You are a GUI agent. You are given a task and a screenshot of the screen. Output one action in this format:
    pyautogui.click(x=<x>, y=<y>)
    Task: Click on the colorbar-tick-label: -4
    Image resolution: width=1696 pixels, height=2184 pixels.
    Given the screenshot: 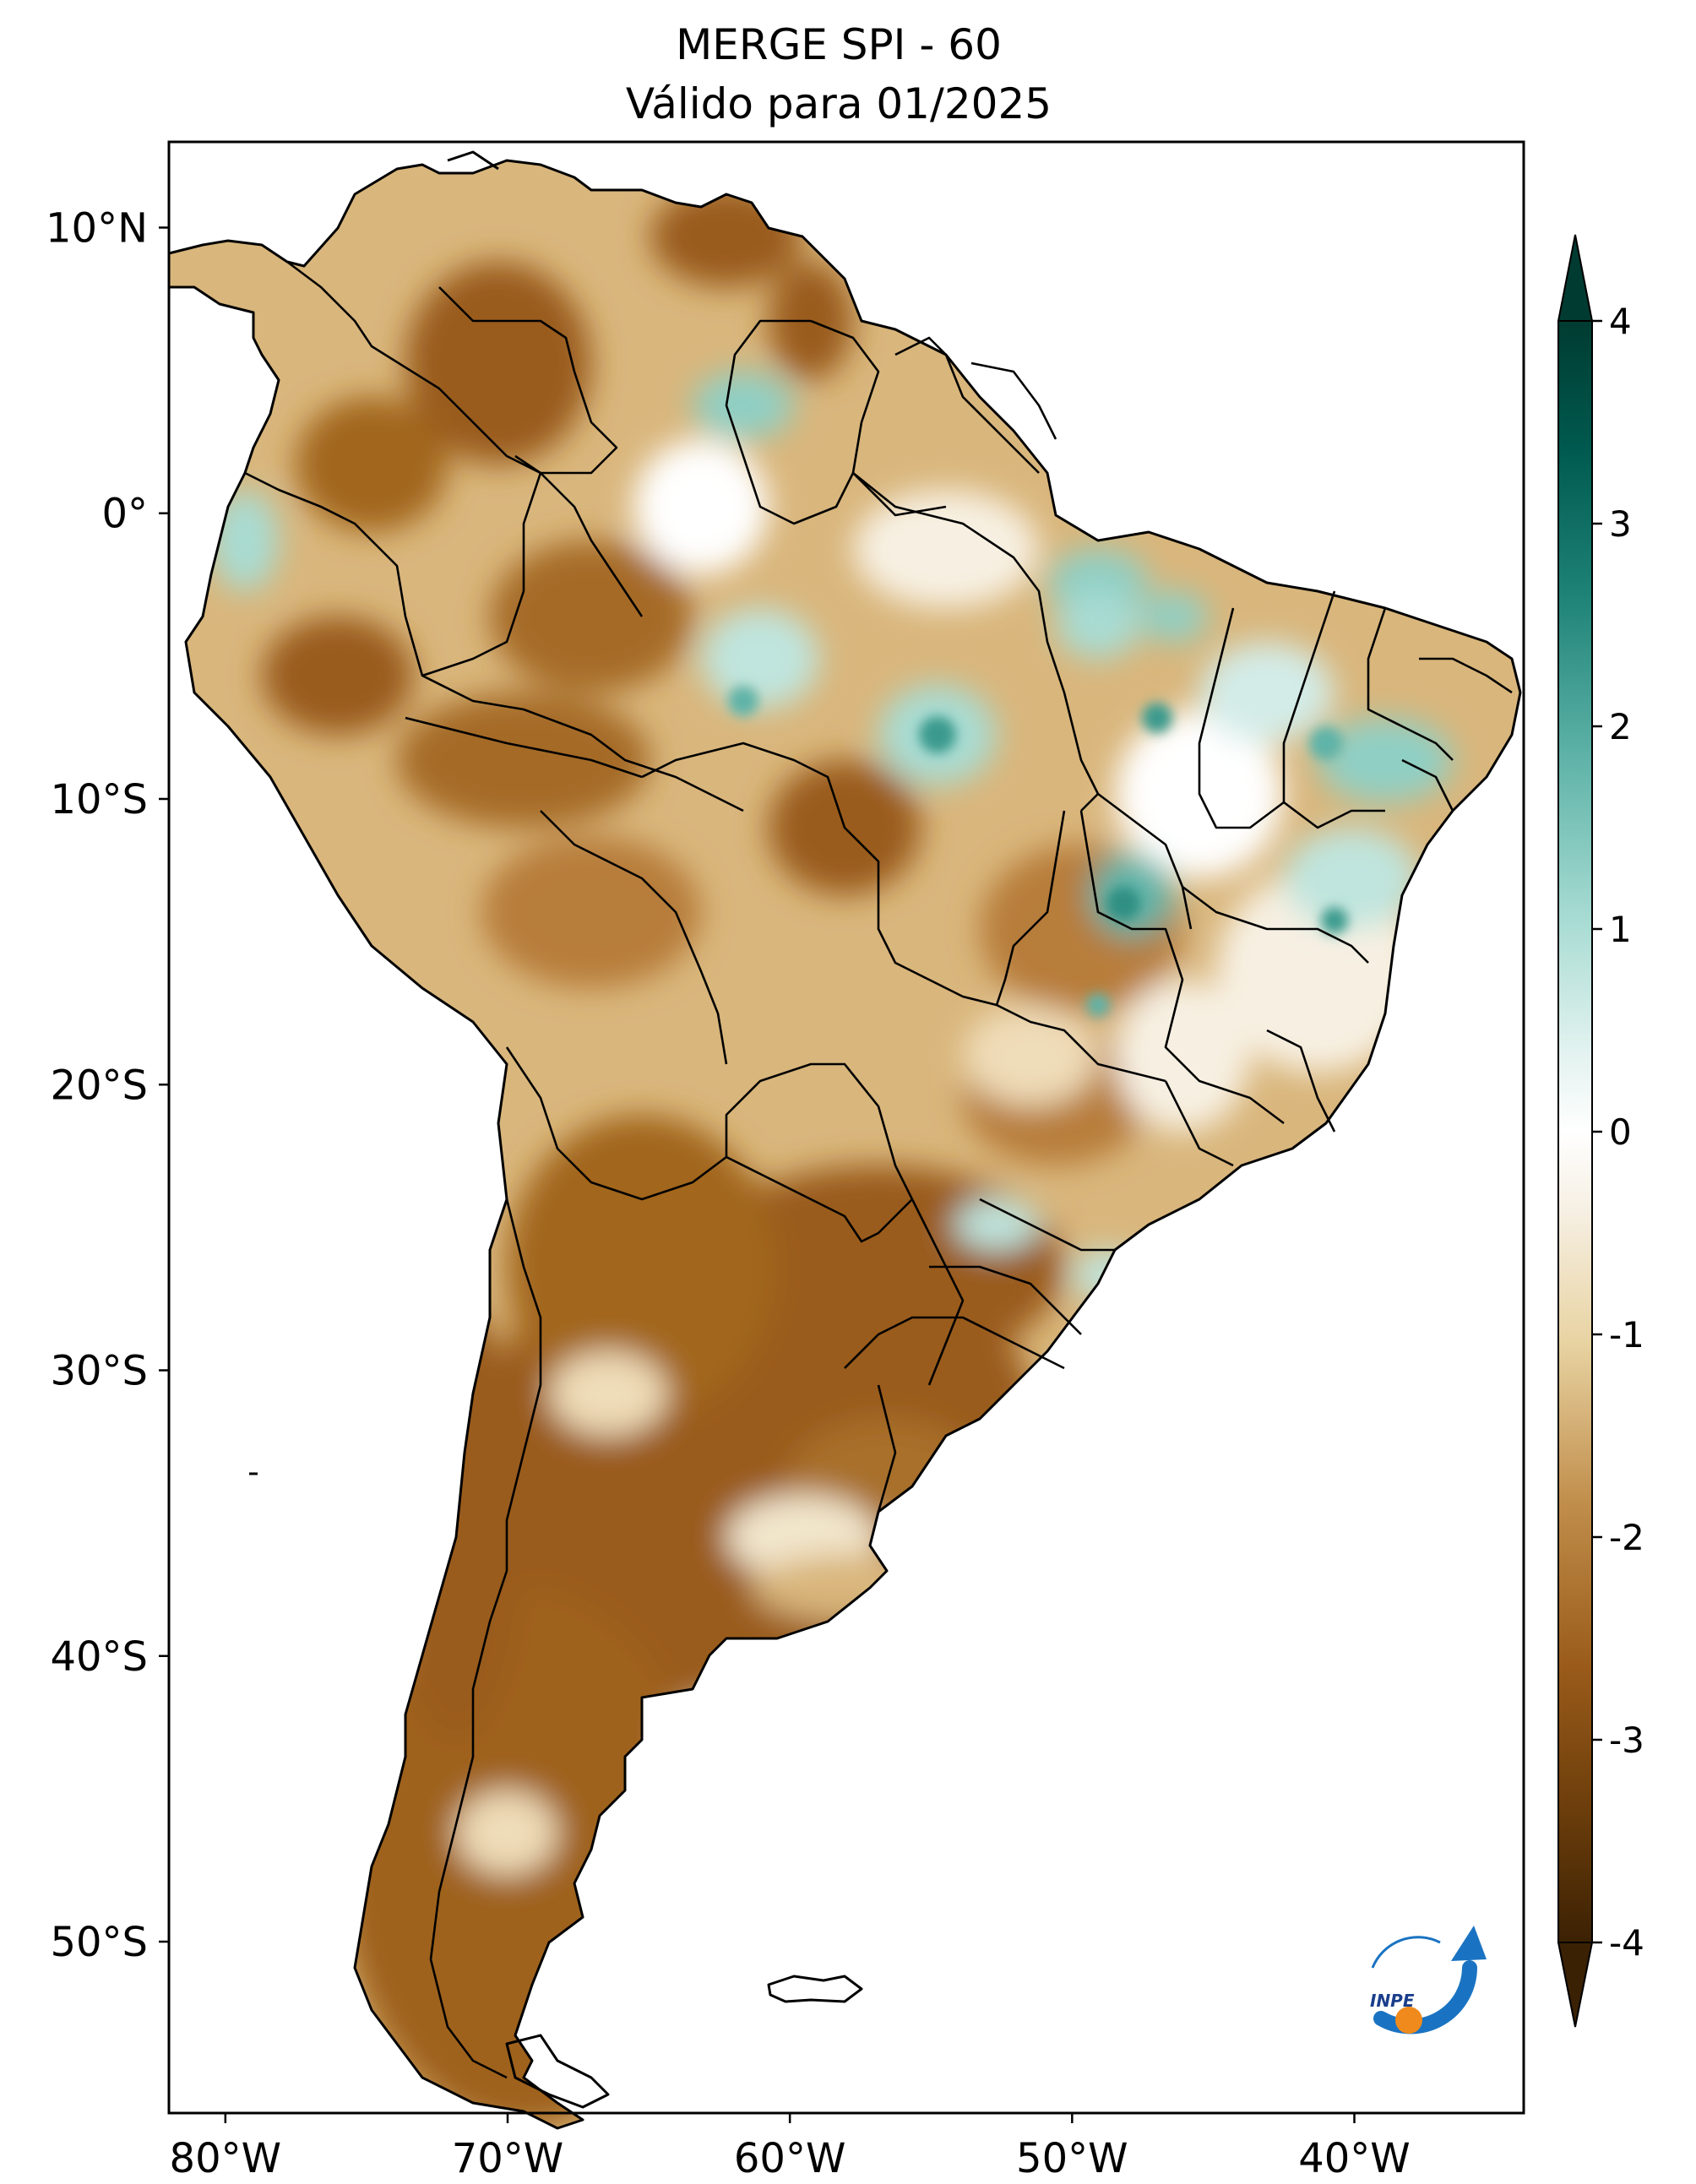 What is the action you would take?
    pyautogui.click(x=1626, y=1943)
    